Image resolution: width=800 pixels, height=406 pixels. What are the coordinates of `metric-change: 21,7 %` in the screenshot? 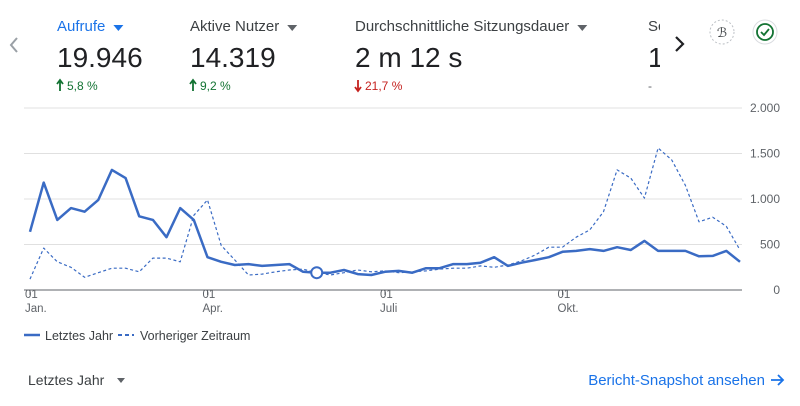 It's located at (384, 86).